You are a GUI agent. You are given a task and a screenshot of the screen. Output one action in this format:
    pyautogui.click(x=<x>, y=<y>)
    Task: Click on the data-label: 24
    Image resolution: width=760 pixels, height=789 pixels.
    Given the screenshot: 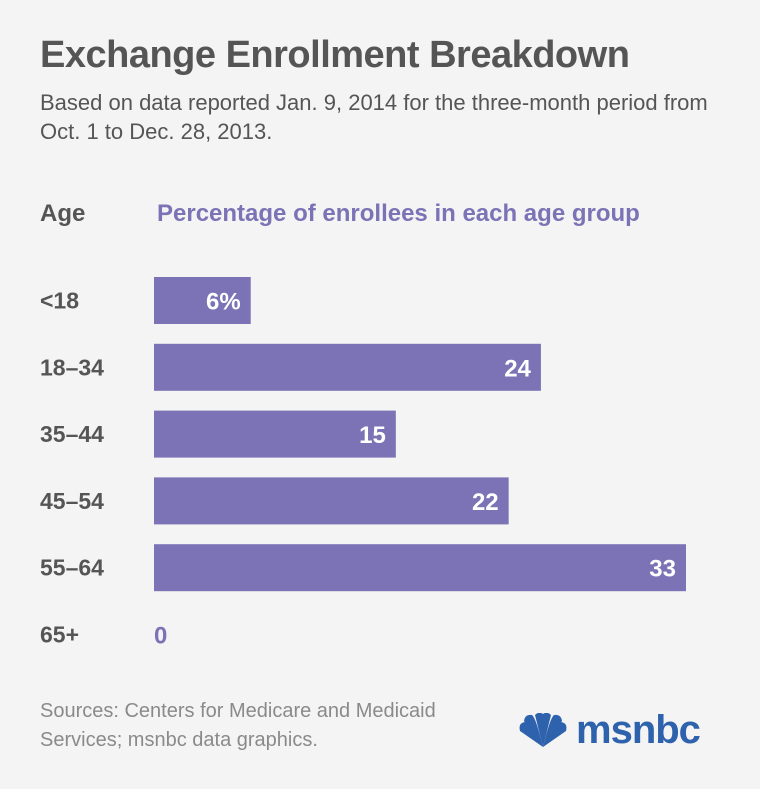 What is the action you would take?
    pyautogui.click(x=517, y=368)
    